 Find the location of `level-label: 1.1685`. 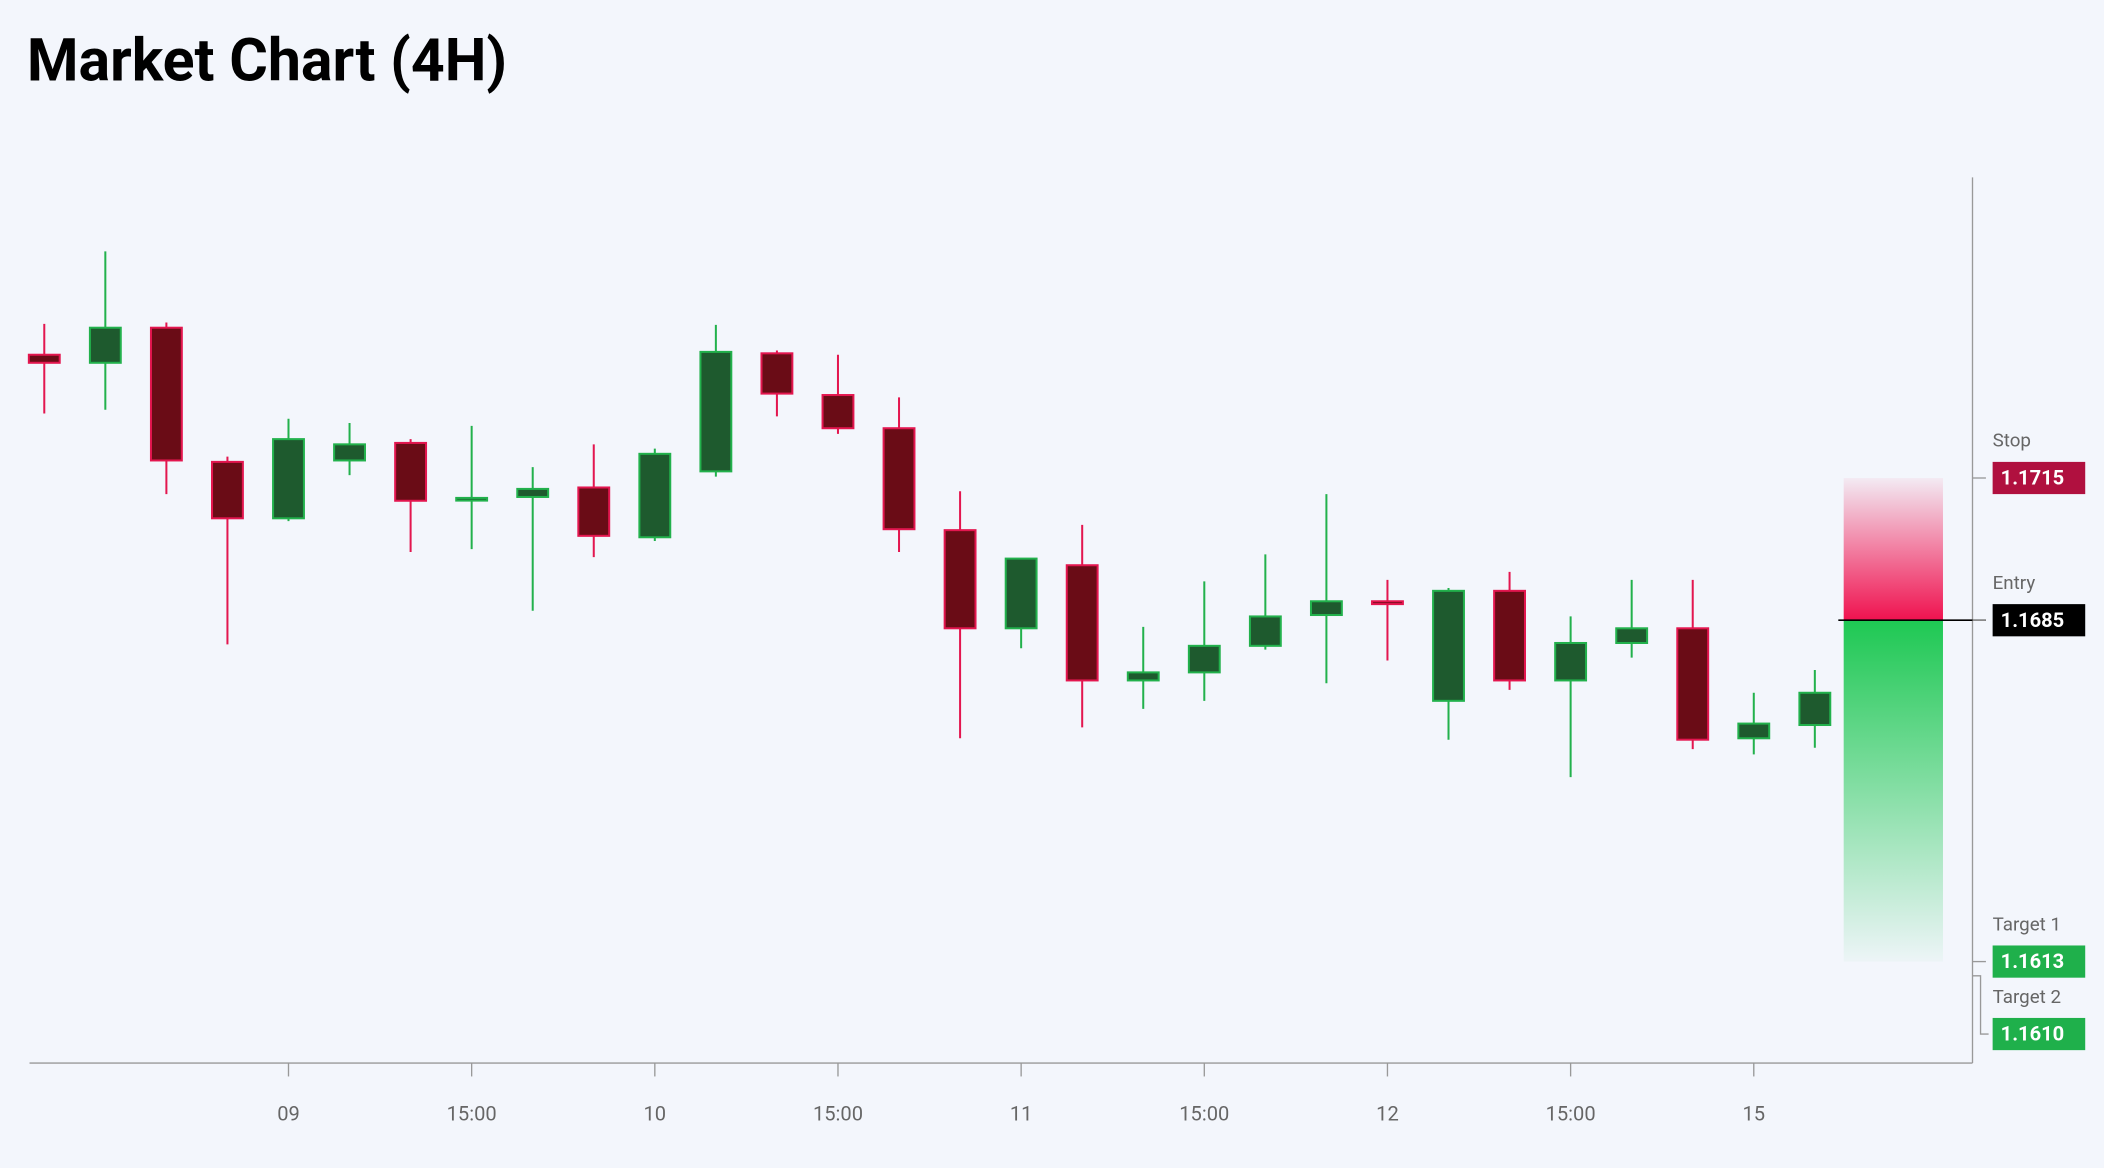

level-label: 1.1685 is located at coordinates (2033, 620).